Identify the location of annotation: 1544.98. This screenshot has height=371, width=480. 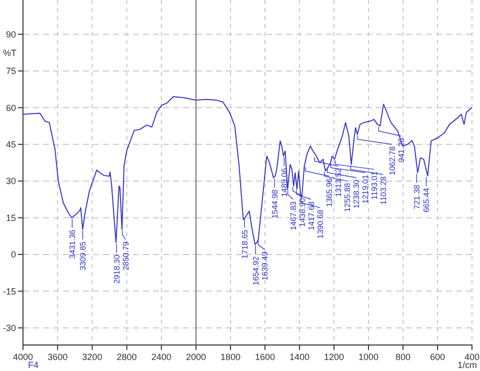
(275, 204).